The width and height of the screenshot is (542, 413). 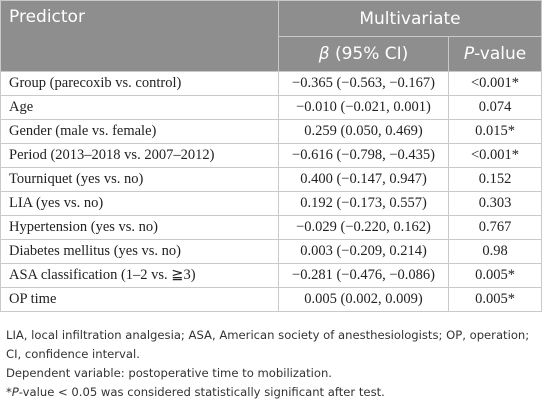 I want to click on predictor-cell: Hypertension (yes vs. no), so click(x=139, y=227).